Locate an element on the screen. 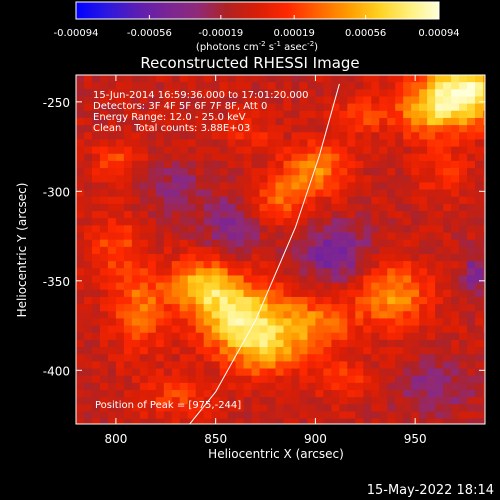  y-axis-label: Heliocentric Y (arcsec) is located at coordinates (22, 250).